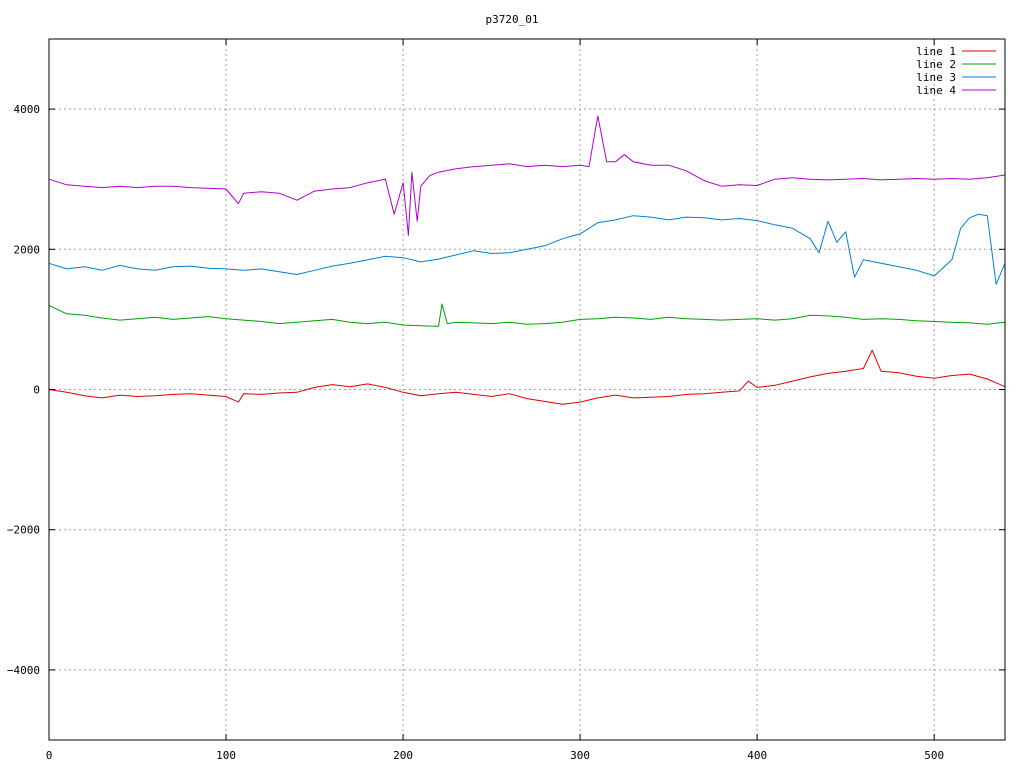  Describe the element at coordinates (403, 755) in the screenshot. I see `x-tick-label: 200` at that location.